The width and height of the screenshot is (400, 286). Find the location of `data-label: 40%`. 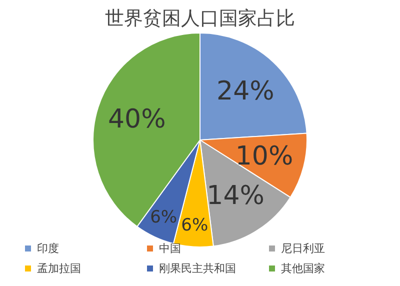

data-label: 40% is located at coordinates (137, 119).